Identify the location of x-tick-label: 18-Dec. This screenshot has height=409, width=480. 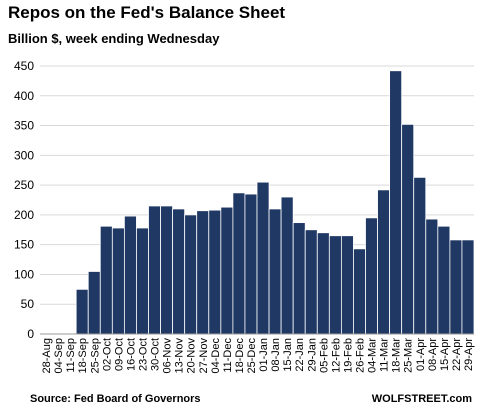
(240, 356).